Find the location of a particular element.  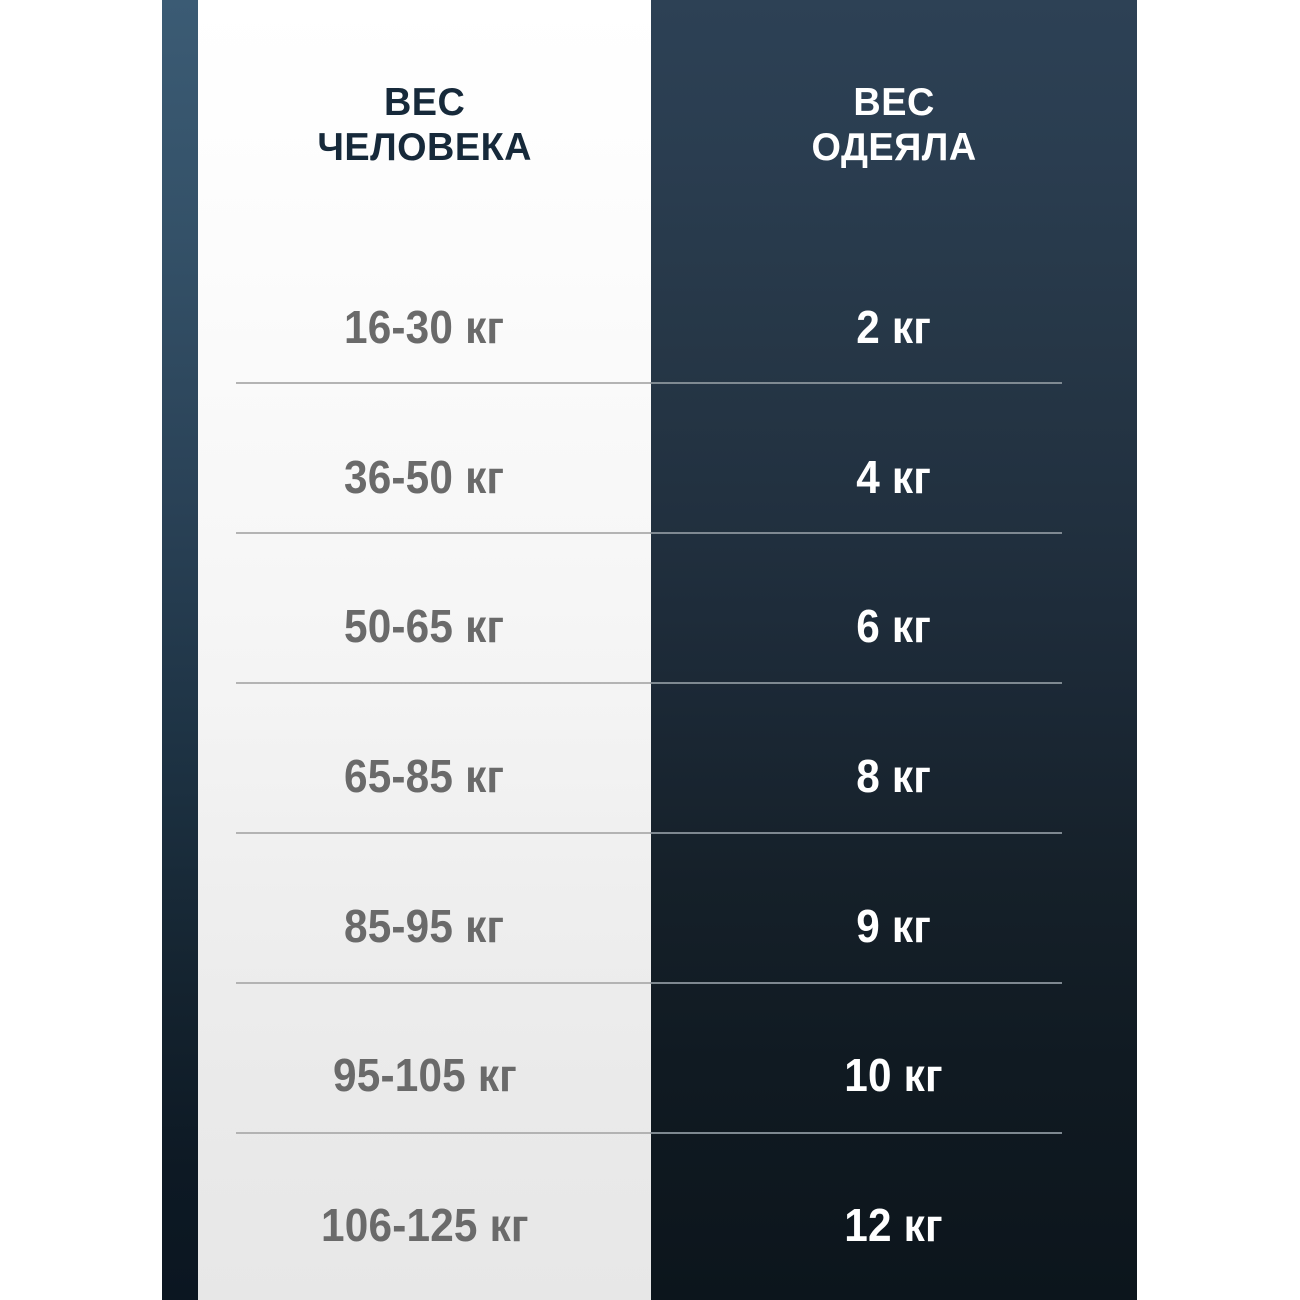

table-cell-value: 95-105 кг is located at coordinates (424, 1075).